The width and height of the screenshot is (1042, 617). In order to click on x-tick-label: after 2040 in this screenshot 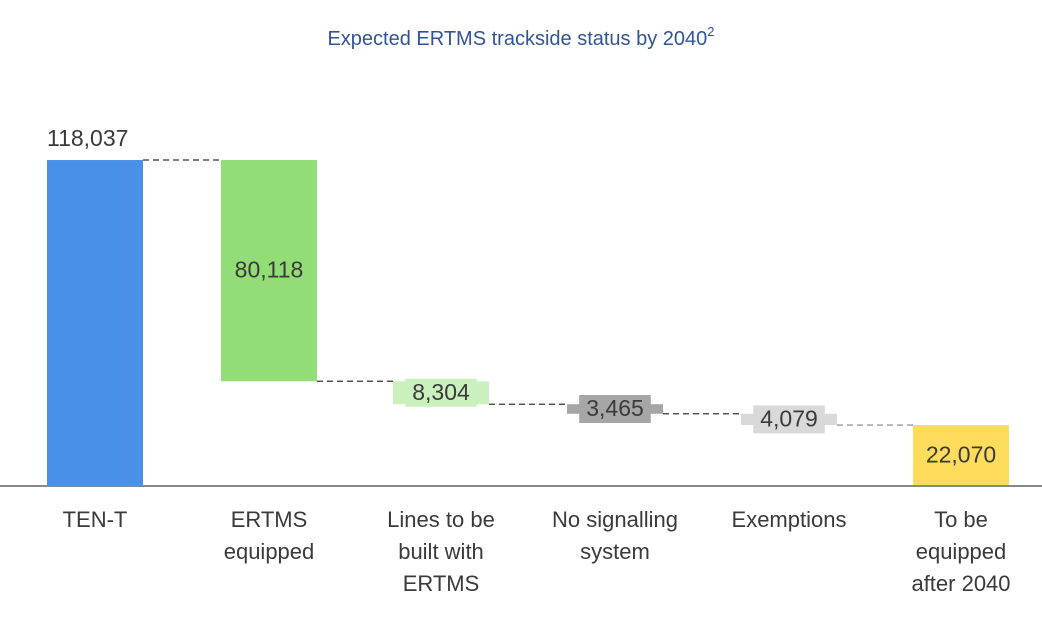, I will do `click(960, 583)`.